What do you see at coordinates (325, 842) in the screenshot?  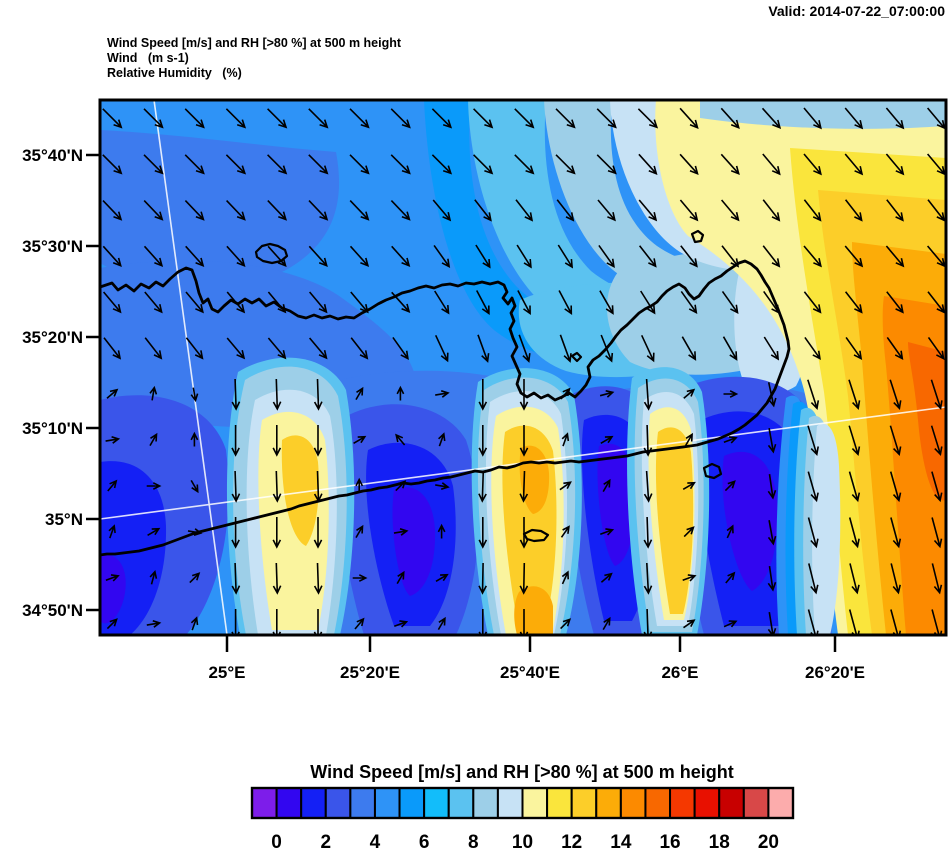 I see `colorbar-tick-label: 2` at bounding box center [325, 842].